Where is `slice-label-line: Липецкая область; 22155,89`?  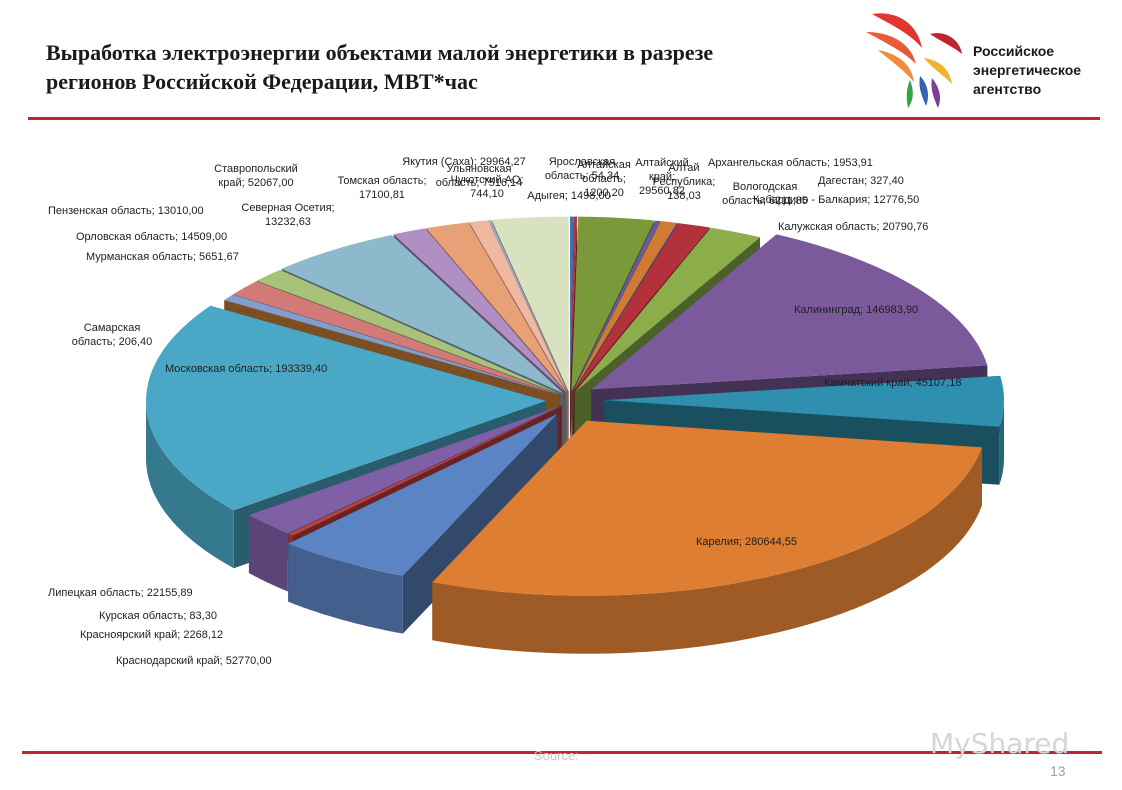 slice-label-line: Липецкая область; 22155,89 is located at coordinates (120, 593).